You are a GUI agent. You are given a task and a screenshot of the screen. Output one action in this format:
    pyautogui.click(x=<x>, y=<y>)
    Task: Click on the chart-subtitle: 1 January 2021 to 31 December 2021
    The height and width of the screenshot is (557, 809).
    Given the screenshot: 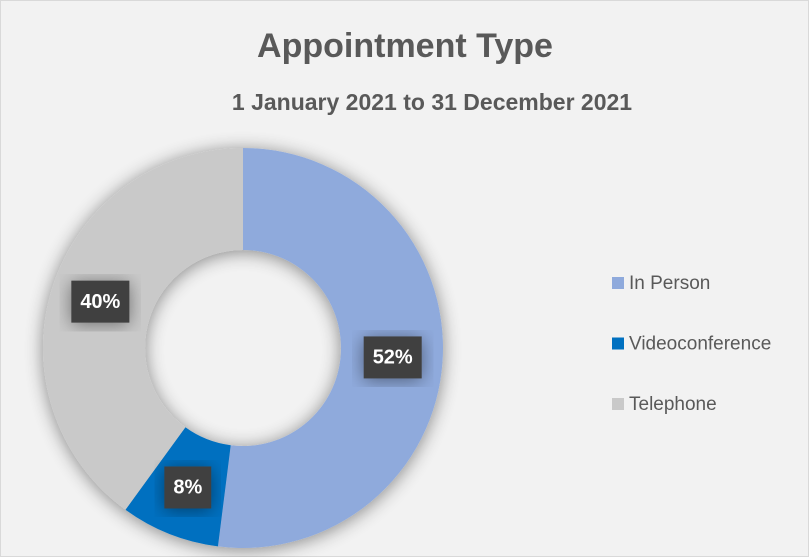 What is the action you would take?
    pyautogui.click(x=432, y=102)
    